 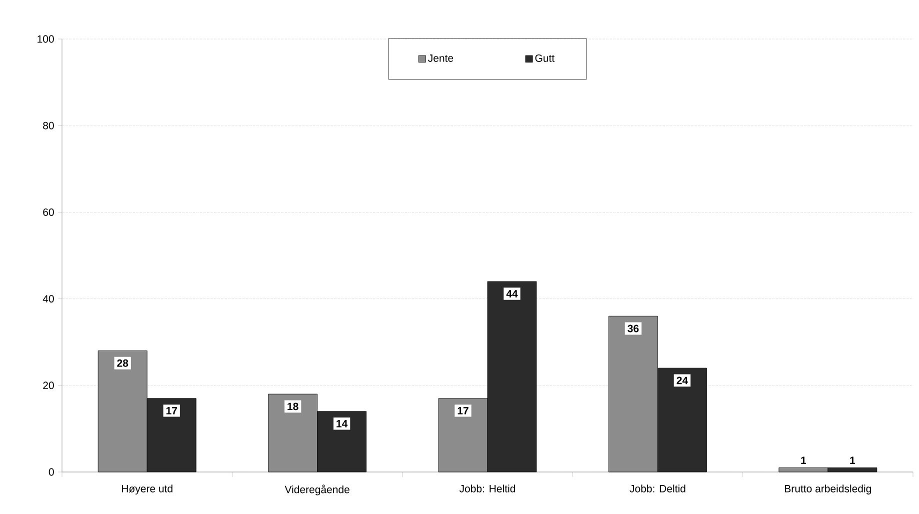 What do you see at coordinates (293, 406) in the screenshot?
I see `data-label: 18` at bounding box center [293, 406].